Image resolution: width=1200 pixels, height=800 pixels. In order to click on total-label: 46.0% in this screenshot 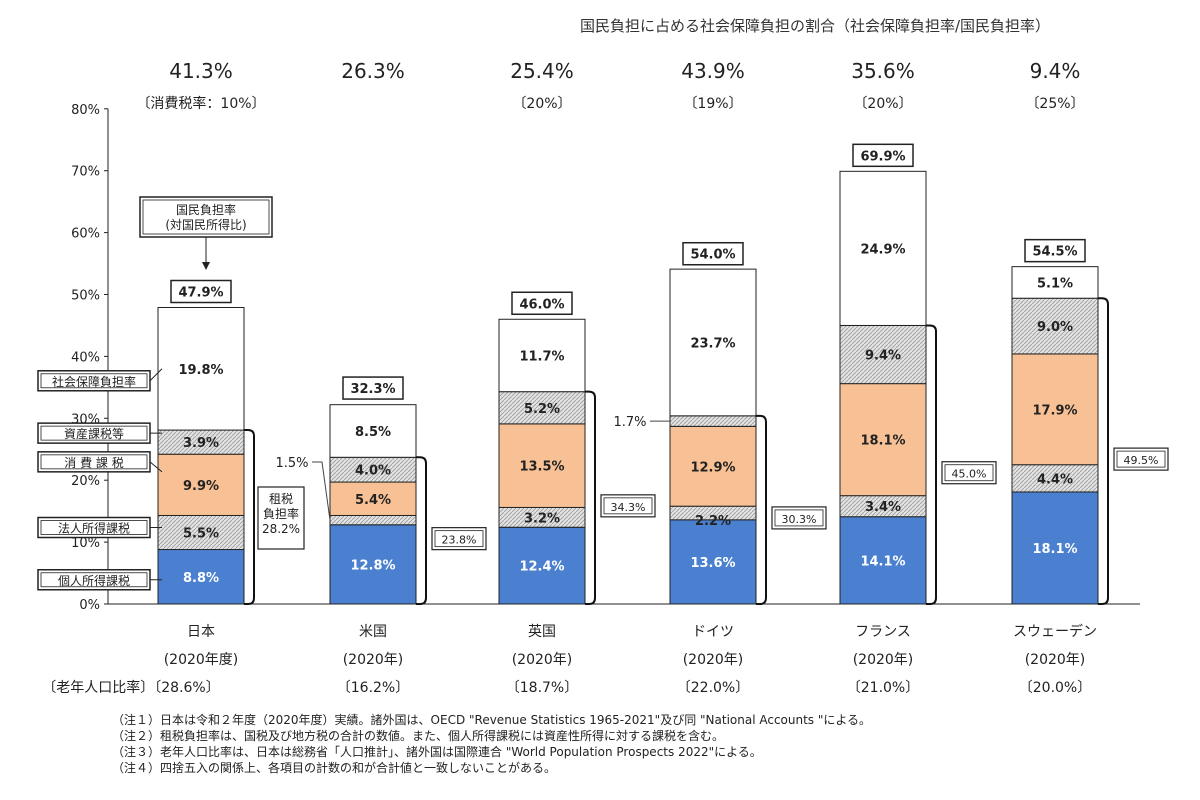, I will do `click(541, 304)`.